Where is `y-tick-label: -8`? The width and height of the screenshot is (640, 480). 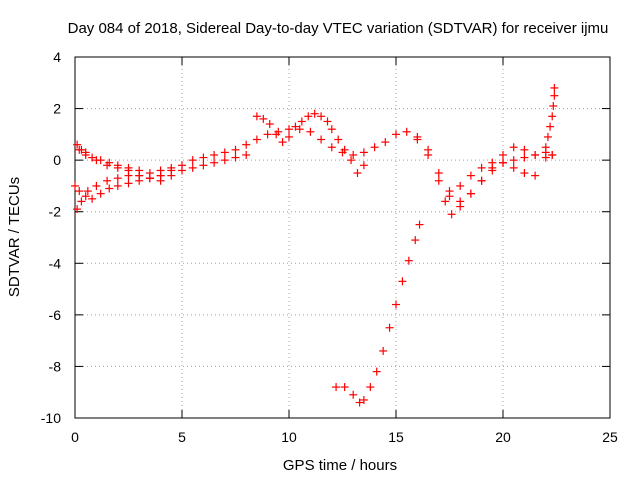 y-tick-label: -8 is located at coordinates (55, 366).